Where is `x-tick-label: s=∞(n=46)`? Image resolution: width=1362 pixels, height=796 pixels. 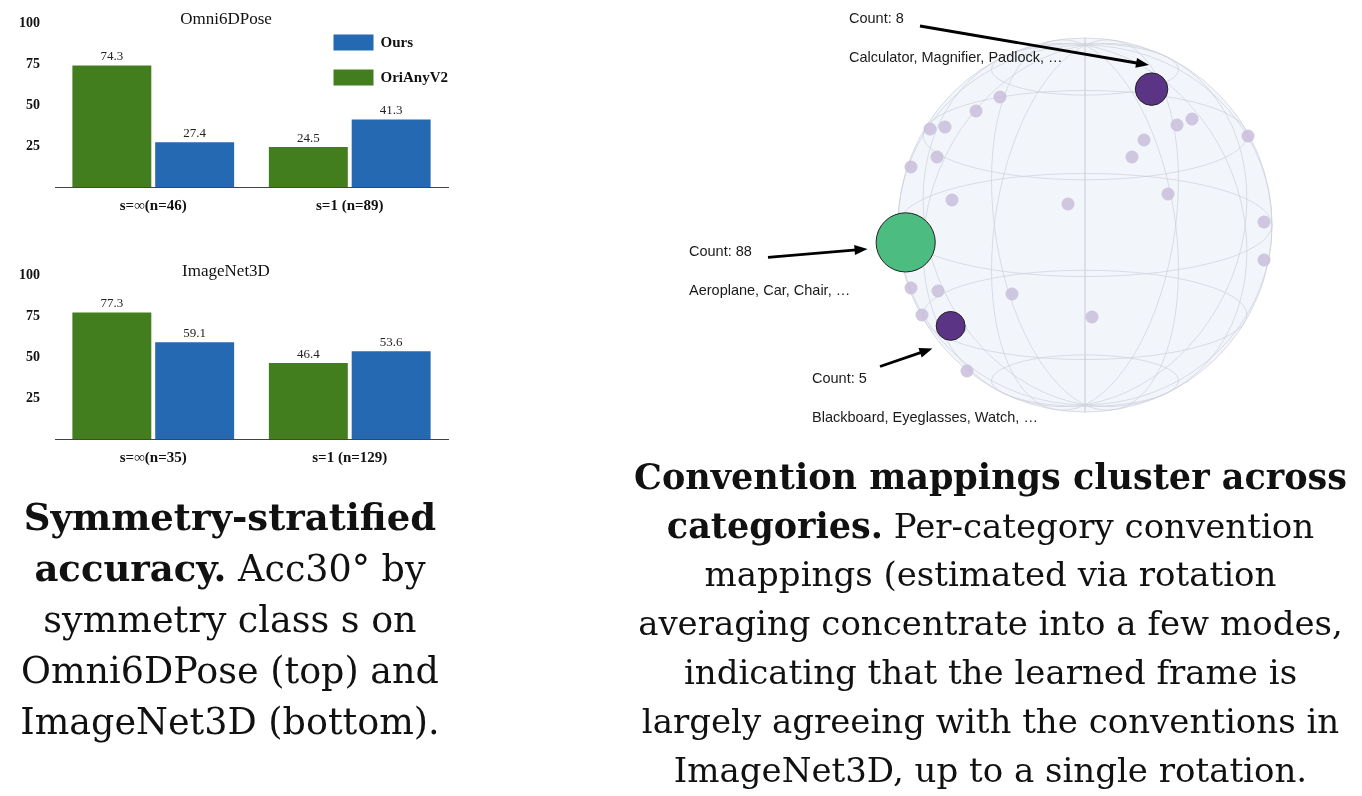 x-tick-label: s=∞(n=46) is located at coordinates (153, 205).